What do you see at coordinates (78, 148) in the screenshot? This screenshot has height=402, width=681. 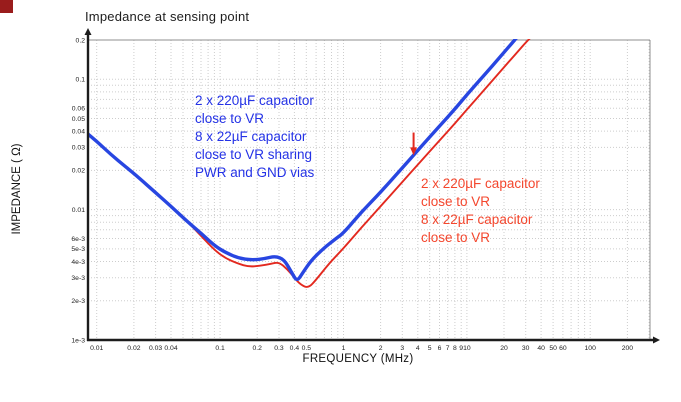 I see `y-tick-label: 0.03` at bounding box center [78, 148].